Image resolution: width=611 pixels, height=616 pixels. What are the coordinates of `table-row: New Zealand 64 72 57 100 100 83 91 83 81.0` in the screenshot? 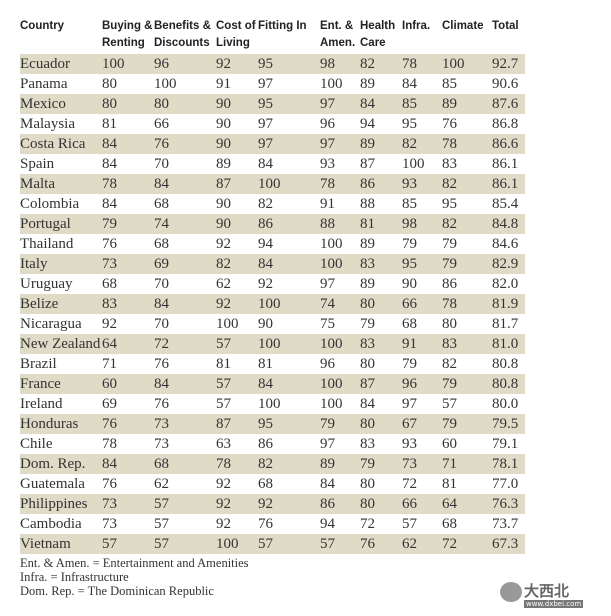 It's located at (272, 344).